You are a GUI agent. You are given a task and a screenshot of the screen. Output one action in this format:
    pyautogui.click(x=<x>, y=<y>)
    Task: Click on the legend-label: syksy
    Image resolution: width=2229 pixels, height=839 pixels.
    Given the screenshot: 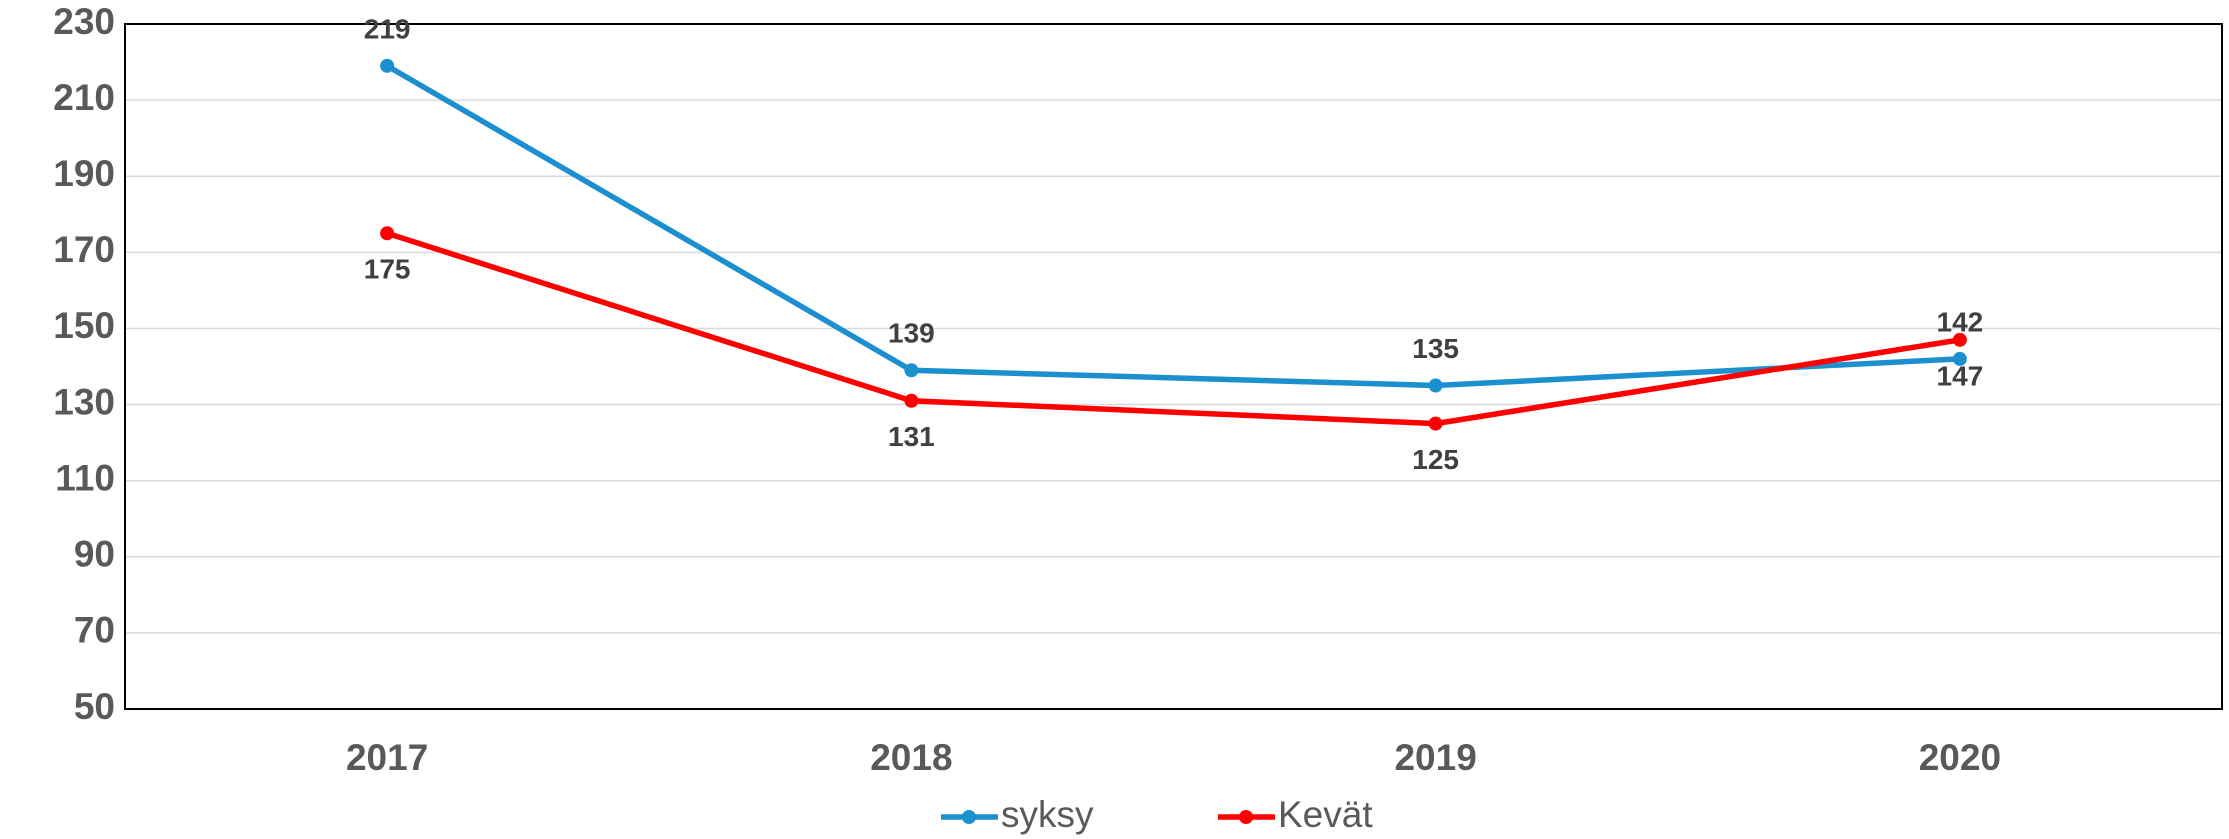 What is the action you would take?
    pyautogui.click(x=1047, y=814)
    